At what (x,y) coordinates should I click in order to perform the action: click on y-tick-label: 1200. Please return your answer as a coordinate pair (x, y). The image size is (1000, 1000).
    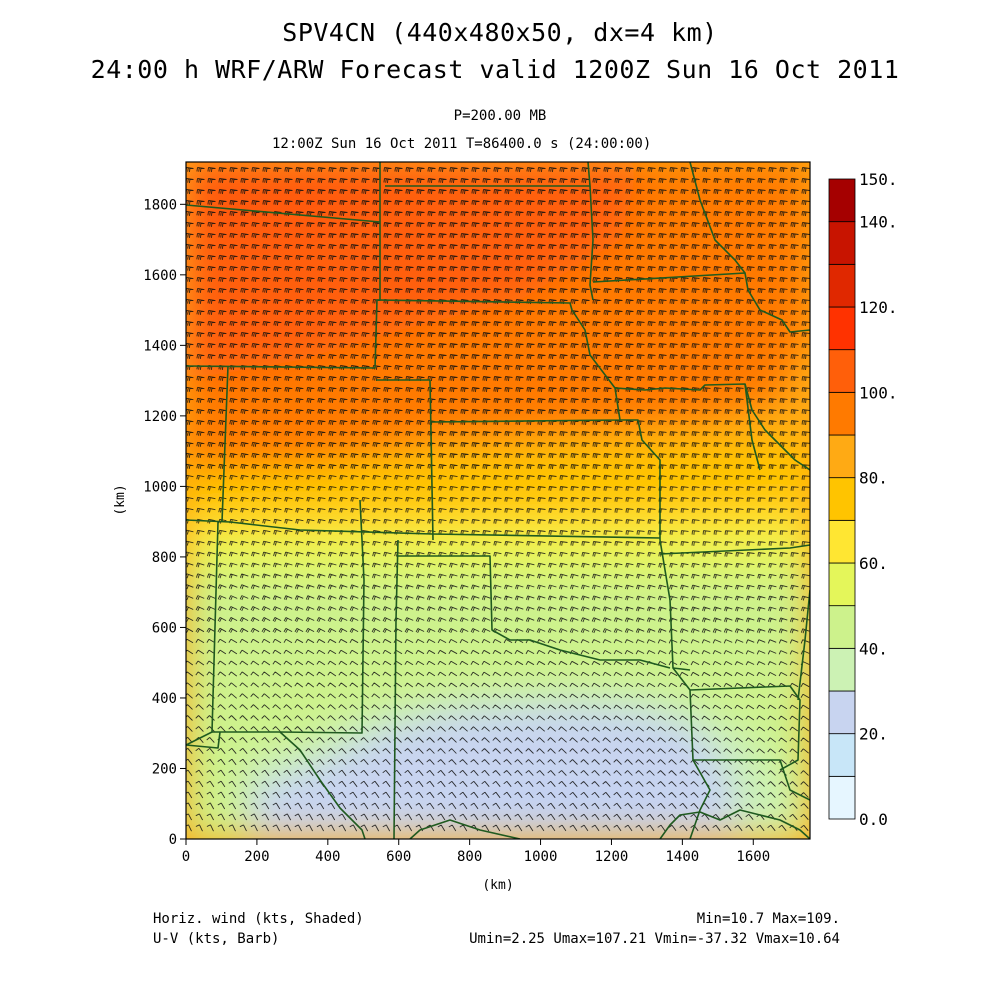
    Looking at the image, I should click on (160, 417).